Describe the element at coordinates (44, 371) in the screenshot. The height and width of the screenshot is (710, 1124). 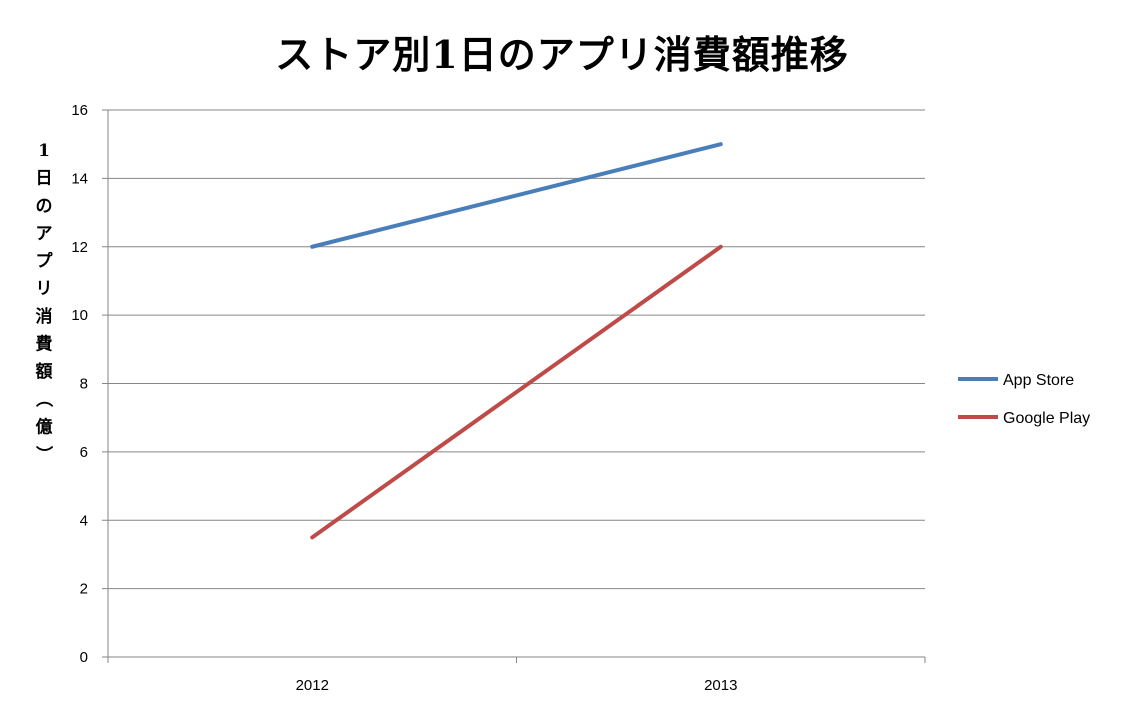
I see `y-axis-label-char: 額` at that location.